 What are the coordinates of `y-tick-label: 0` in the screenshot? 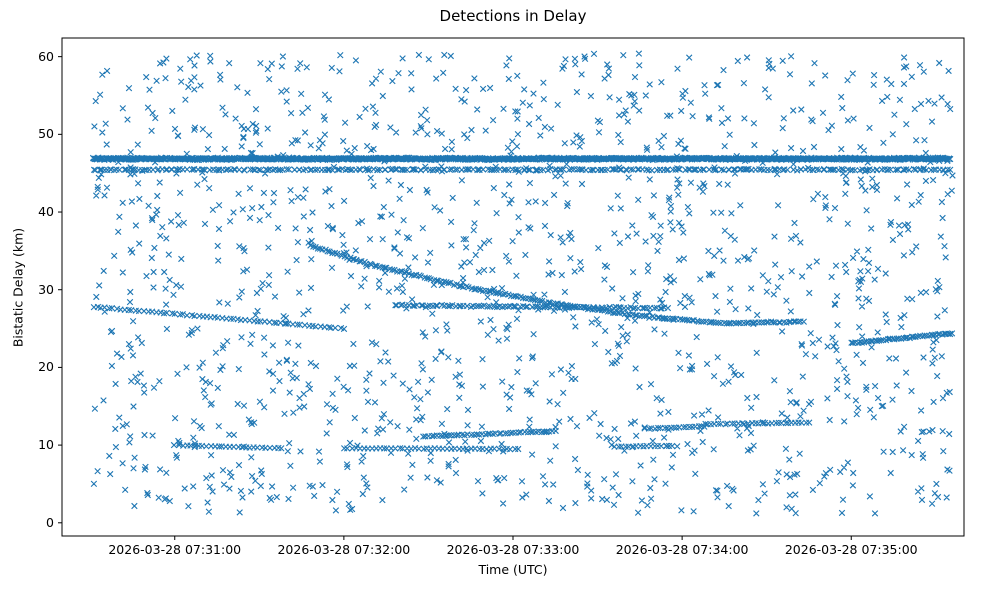 It's located at (50, 522).